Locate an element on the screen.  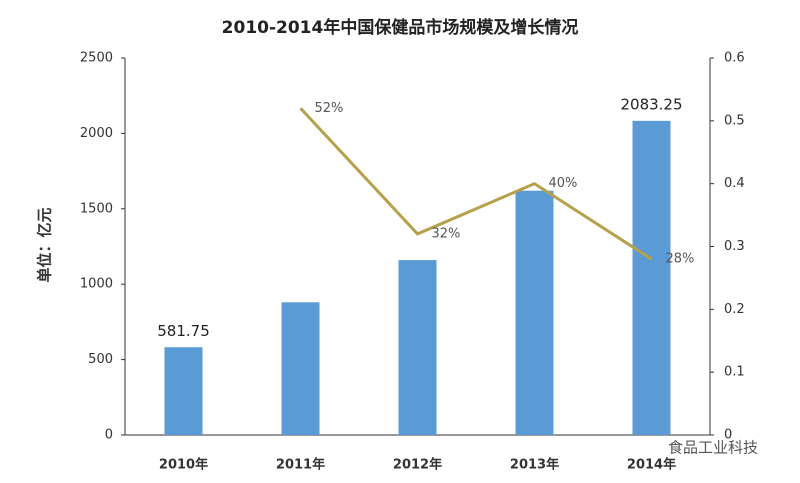
x-tick-label: 2014年 is located at coordinates (651, 465).